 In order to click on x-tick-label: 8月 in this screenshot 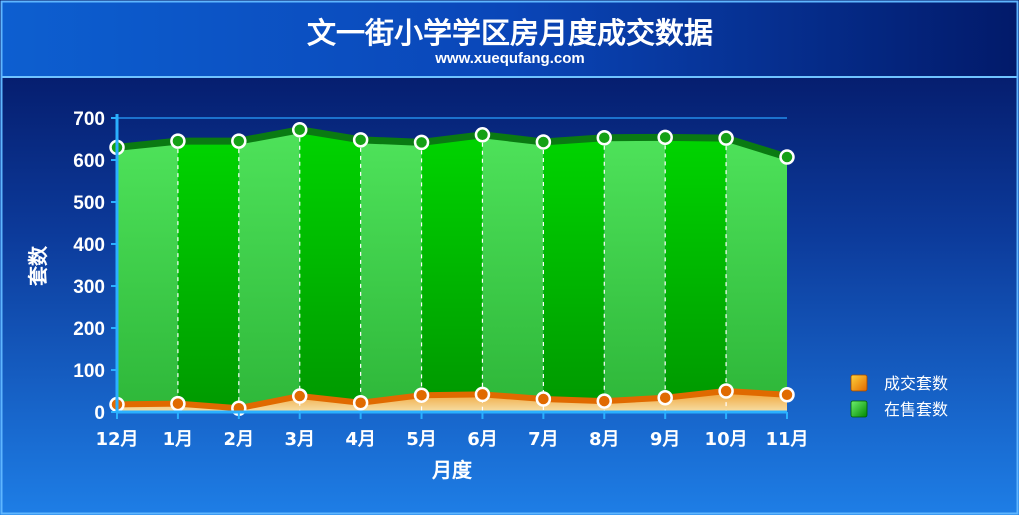, I will do `click(604, 439)`.